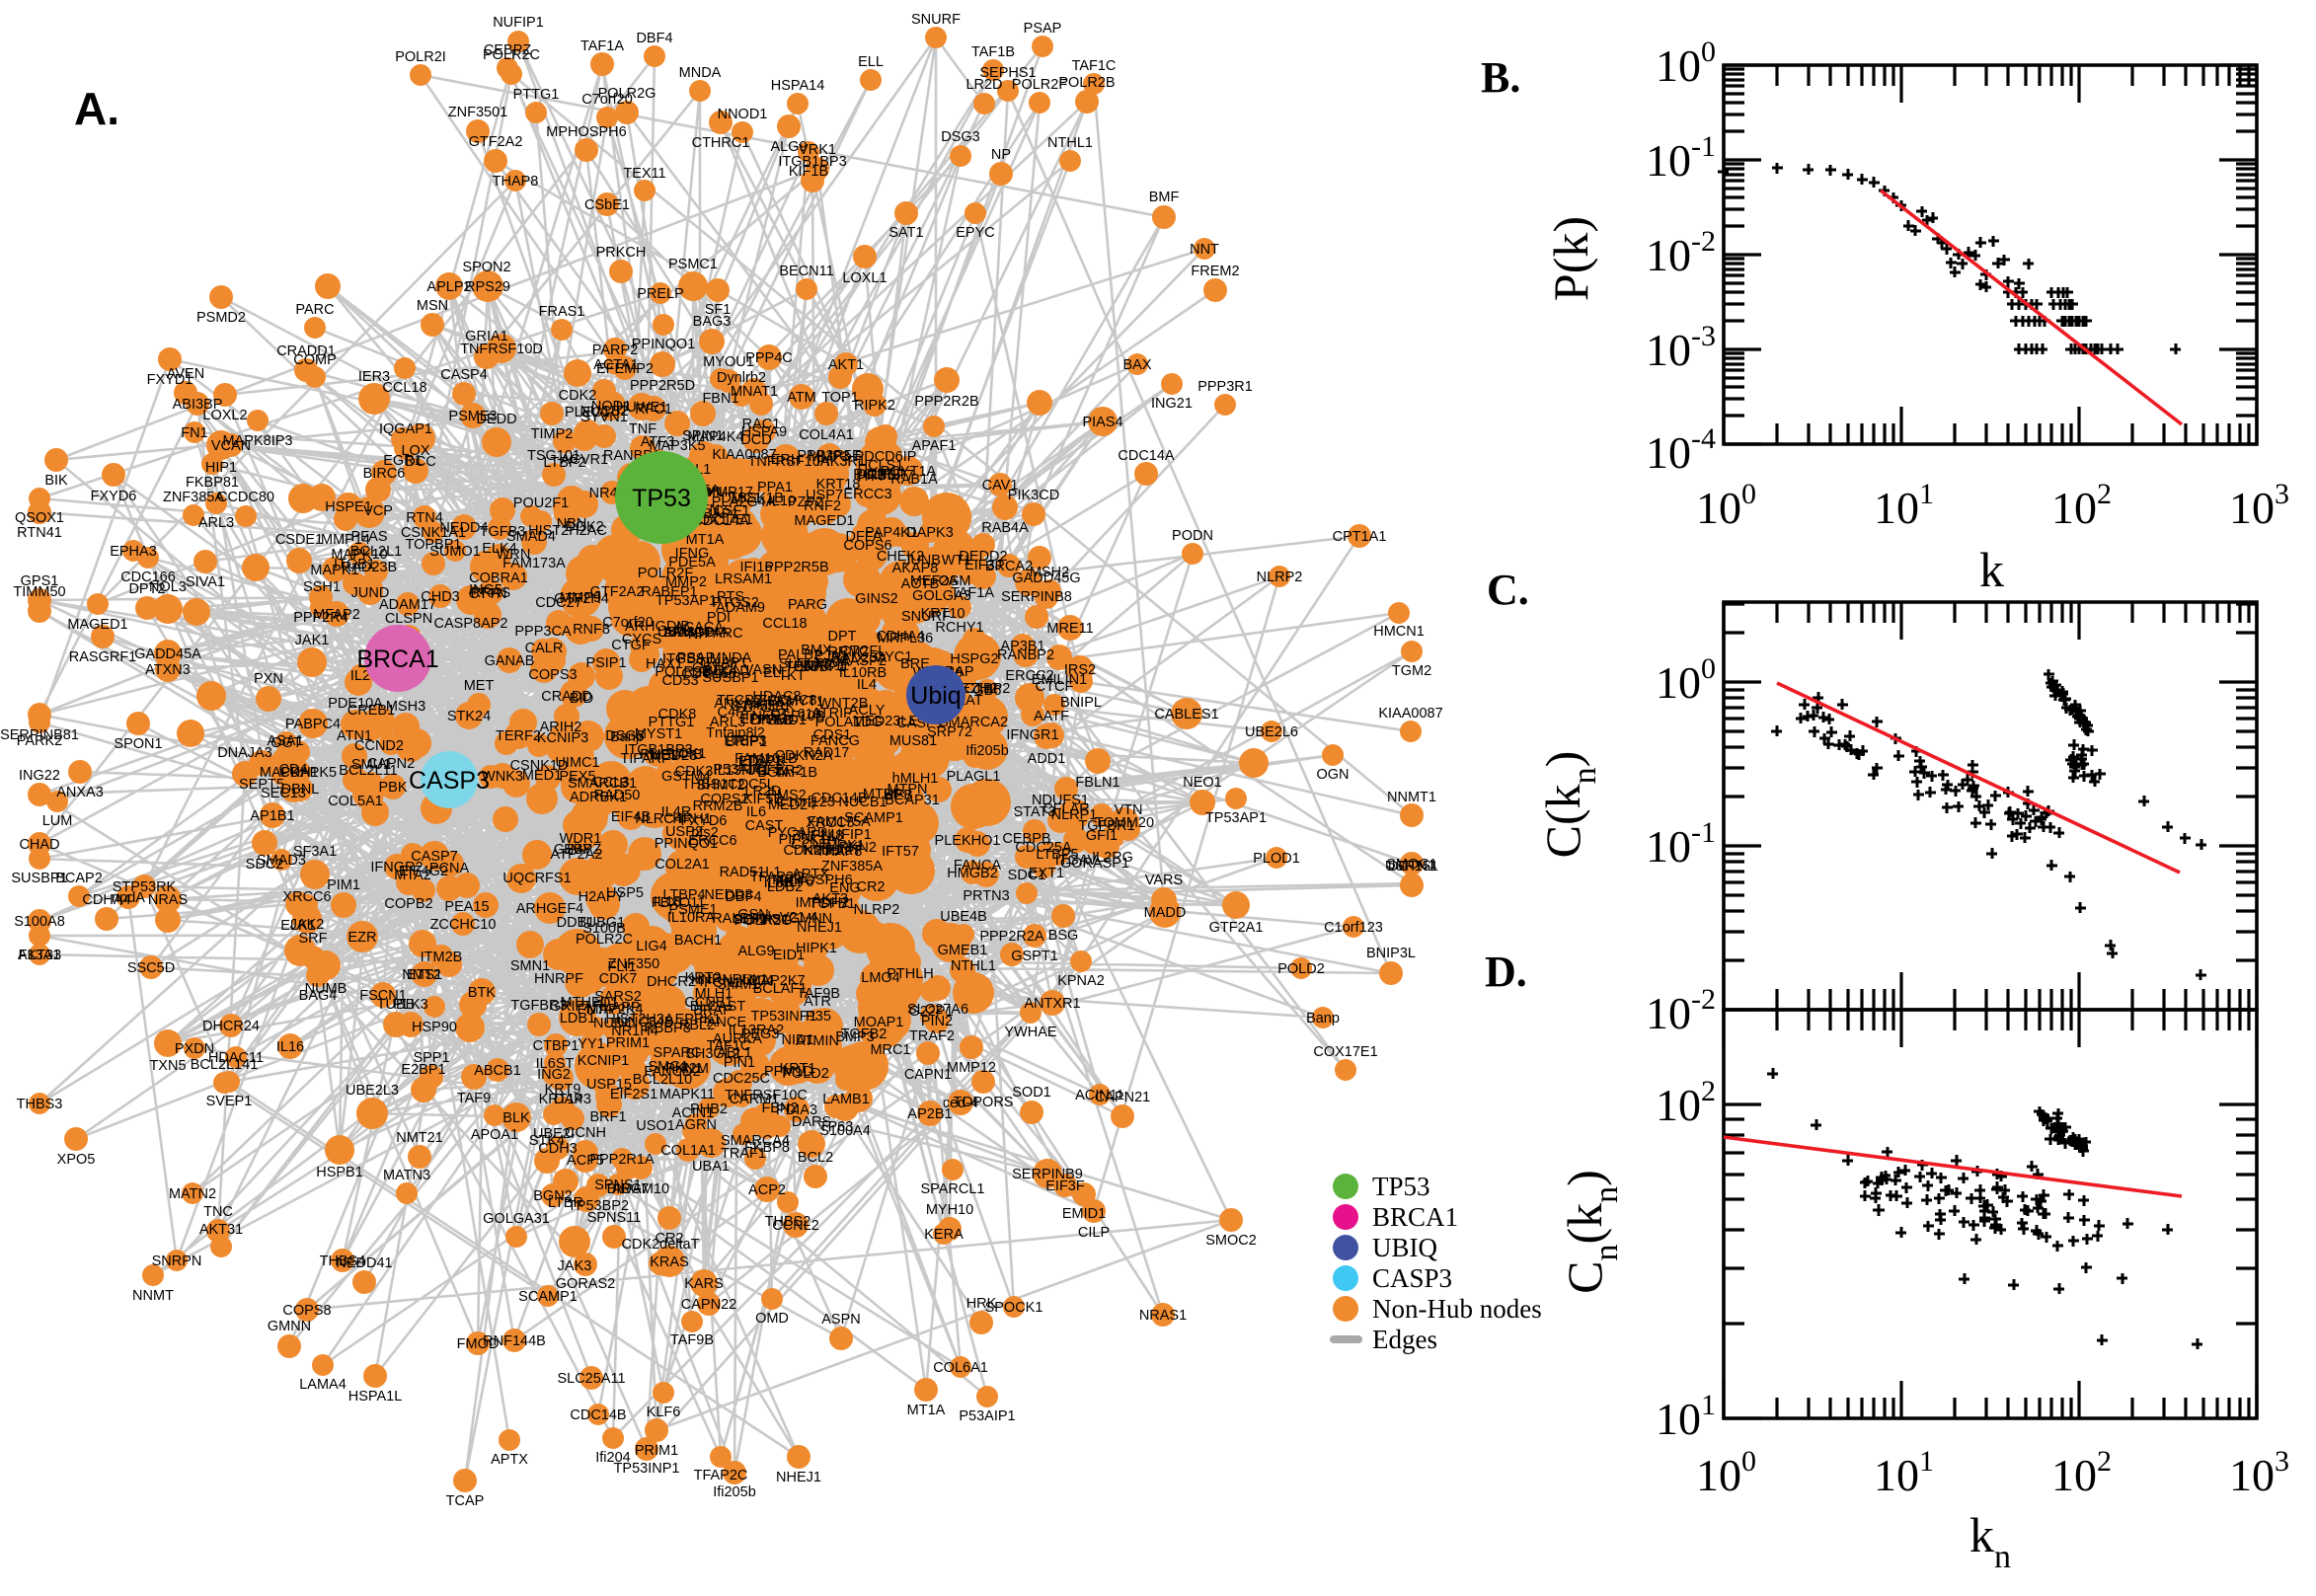 This screenshot has width=2316, height=1596. I want to click on svg-text: STP53RK, so click(764, 707).